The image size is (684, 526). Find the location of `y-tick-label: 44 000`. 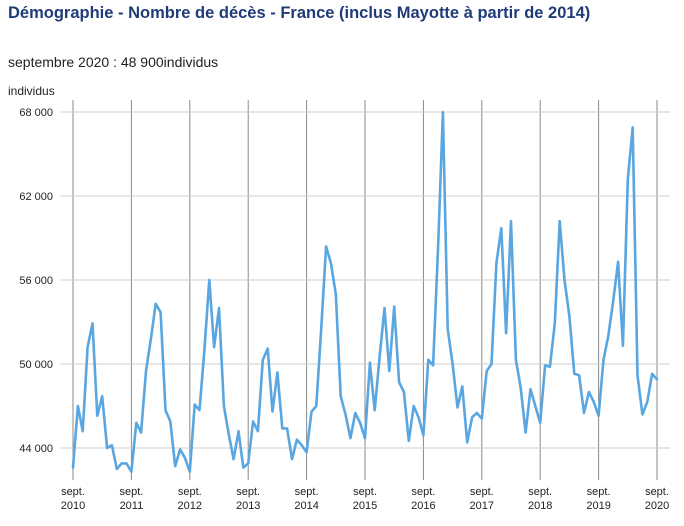

y-tick-label: 44 000 is located at coordinates (36, 449).